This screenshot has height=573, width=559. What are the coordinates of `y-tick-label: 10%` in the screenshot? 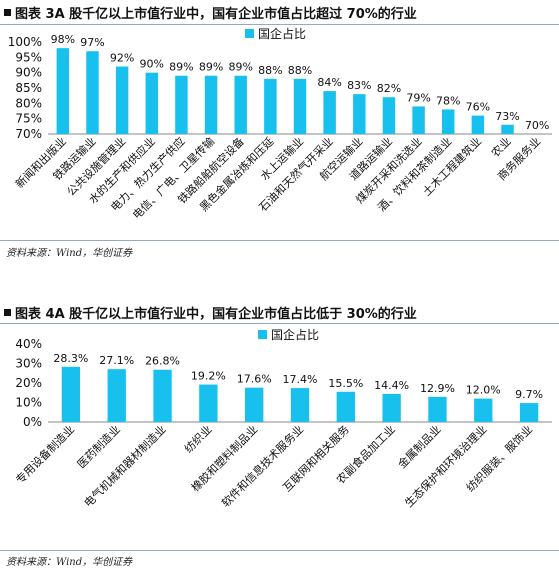 It's located at (28, 403).